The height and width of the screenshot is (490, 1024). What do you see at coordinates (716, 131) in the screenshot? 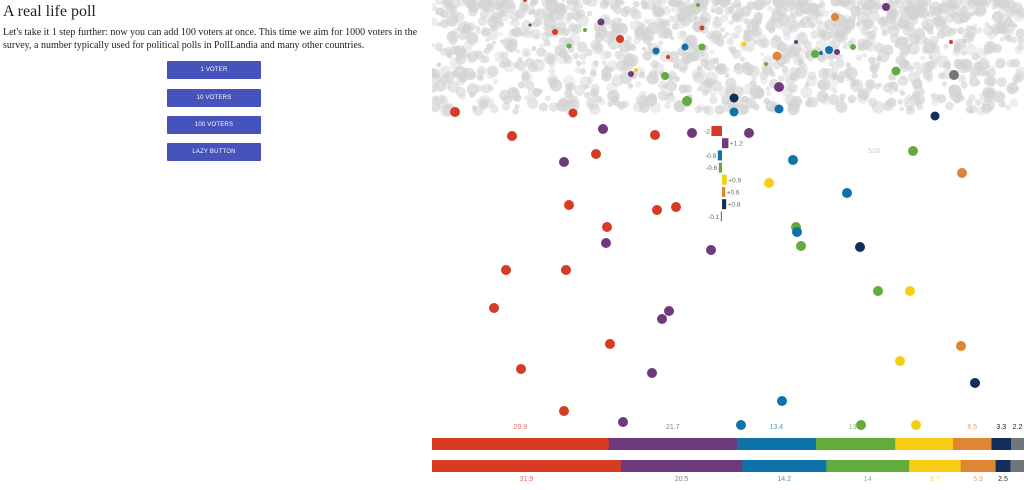
I see `diff-bar-red` at bounding box center [716, 131].